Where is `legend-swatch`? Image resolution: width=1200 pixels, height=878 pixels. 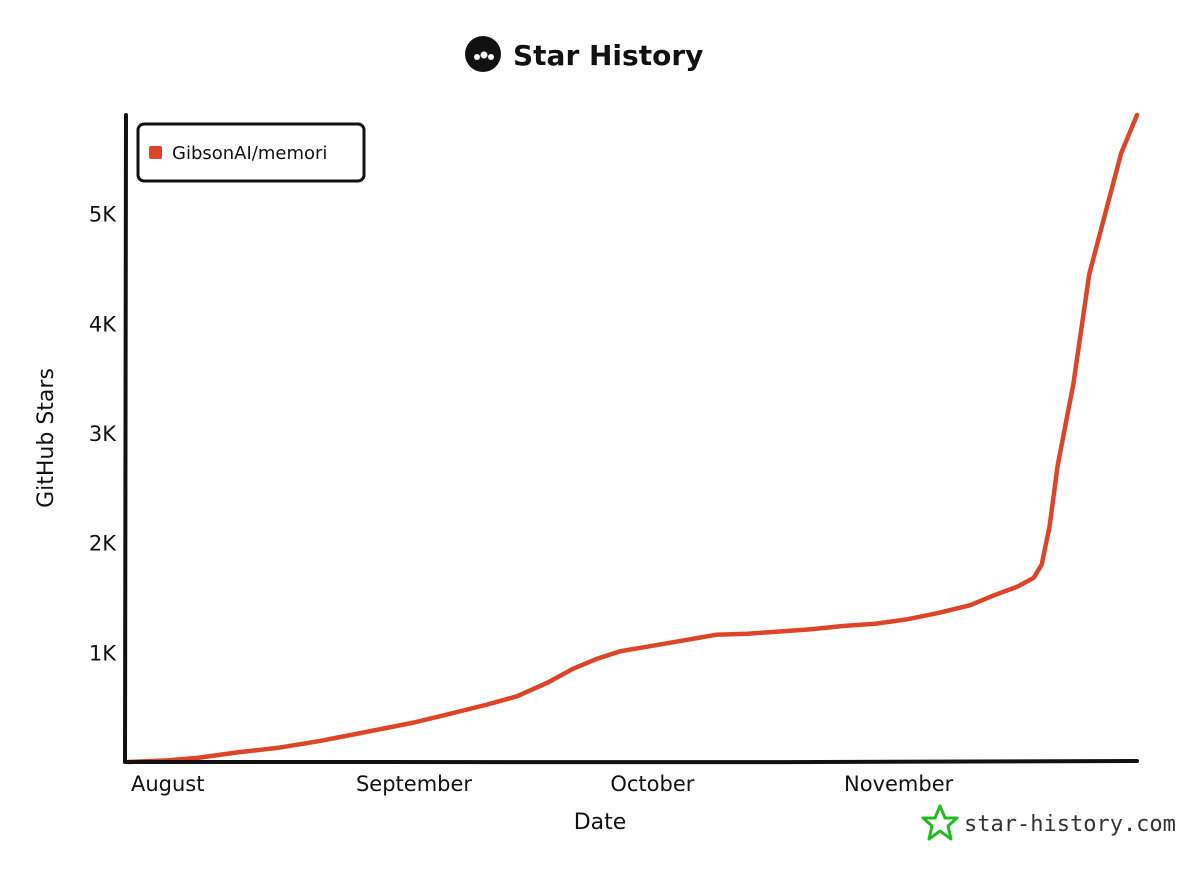 legend-swatch is located at coordinates (155, 152).